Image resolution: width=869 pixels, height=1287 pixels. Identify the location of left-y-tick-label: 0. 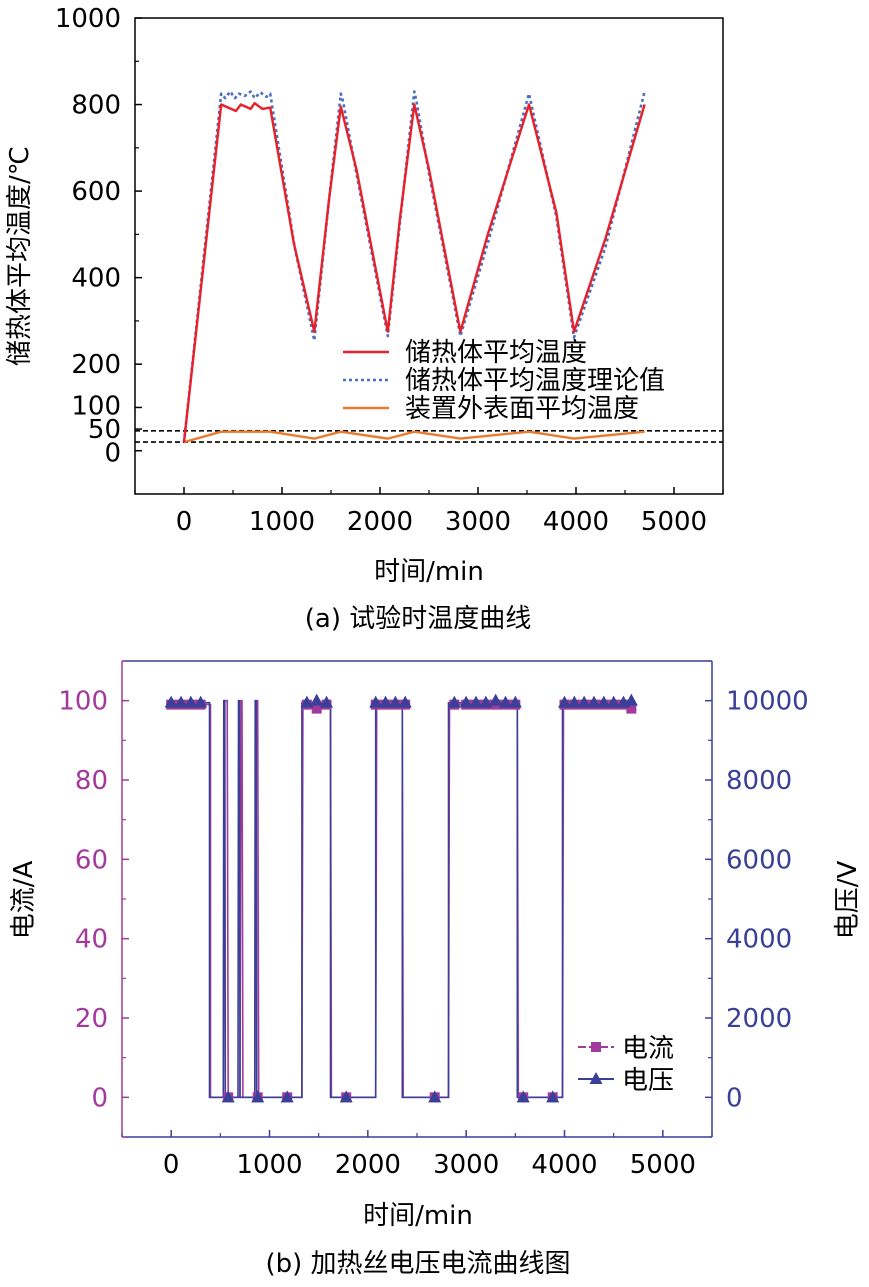
(99, 1098).